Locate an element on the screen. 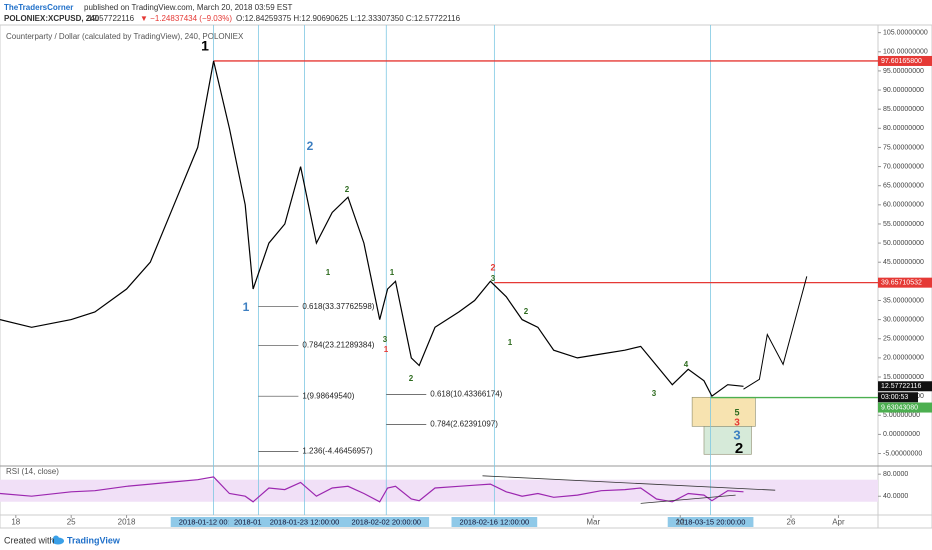 The width and height of the screenshot is (932, 550). fib-label: 0.784(2.62391097) is located at coordinates (464, 423).